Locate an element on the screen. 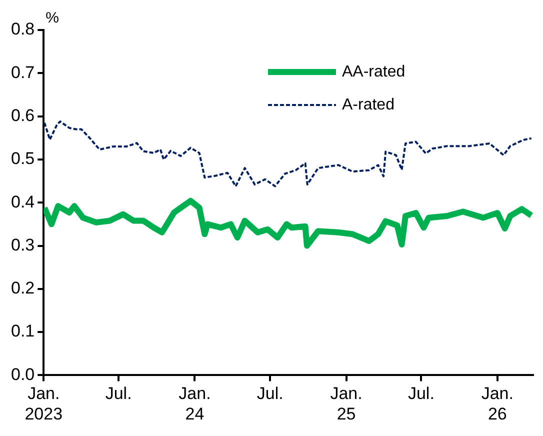 This screenshot has height=436, width=543. x-tick-label: Jan. 24 is located at coordinates (194, 404).